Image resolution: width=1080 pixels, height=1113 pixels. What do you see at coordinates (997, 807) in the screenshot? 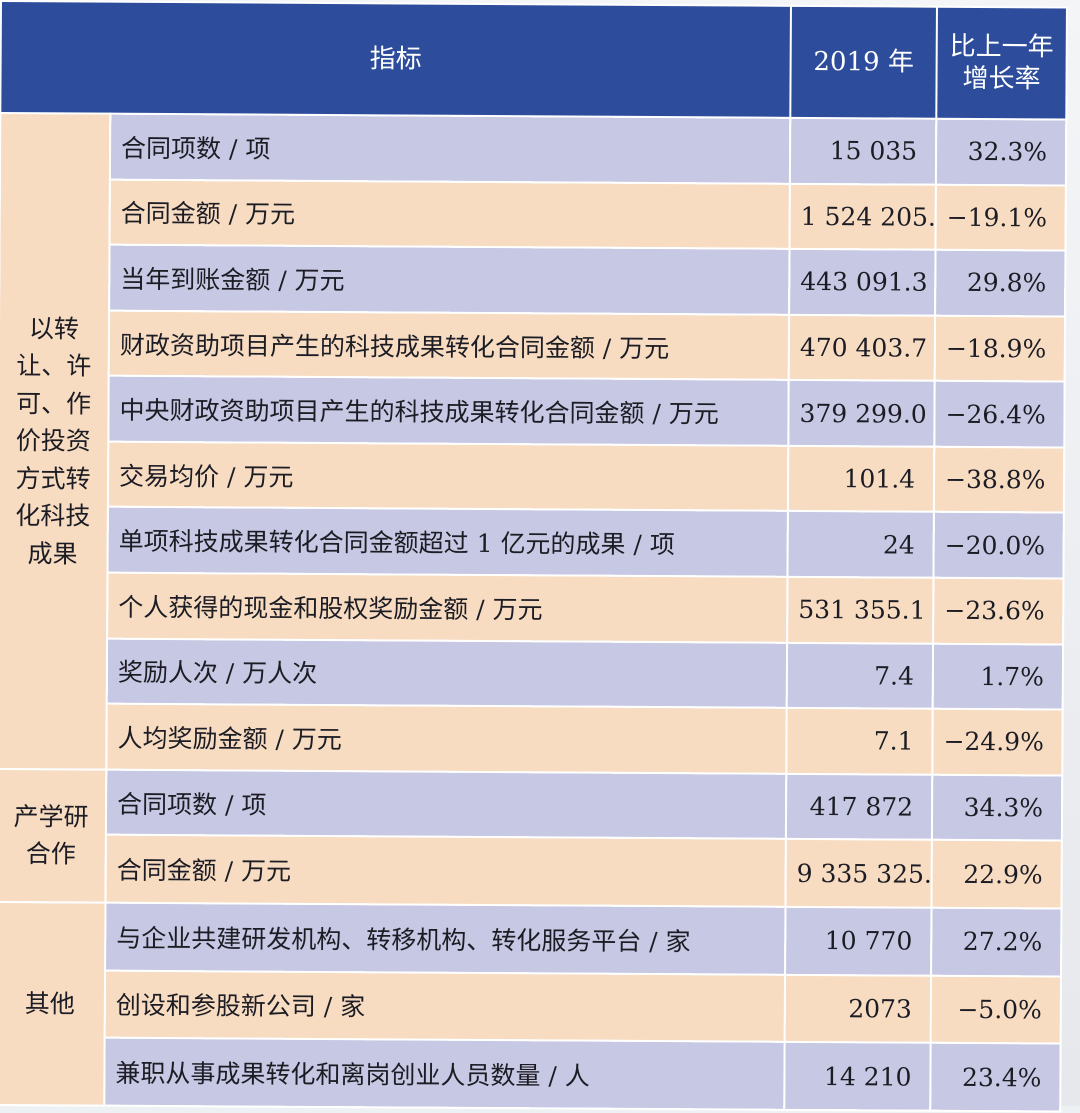
I see `growth-cell: 34.3%` at bounding box center [997, 807].